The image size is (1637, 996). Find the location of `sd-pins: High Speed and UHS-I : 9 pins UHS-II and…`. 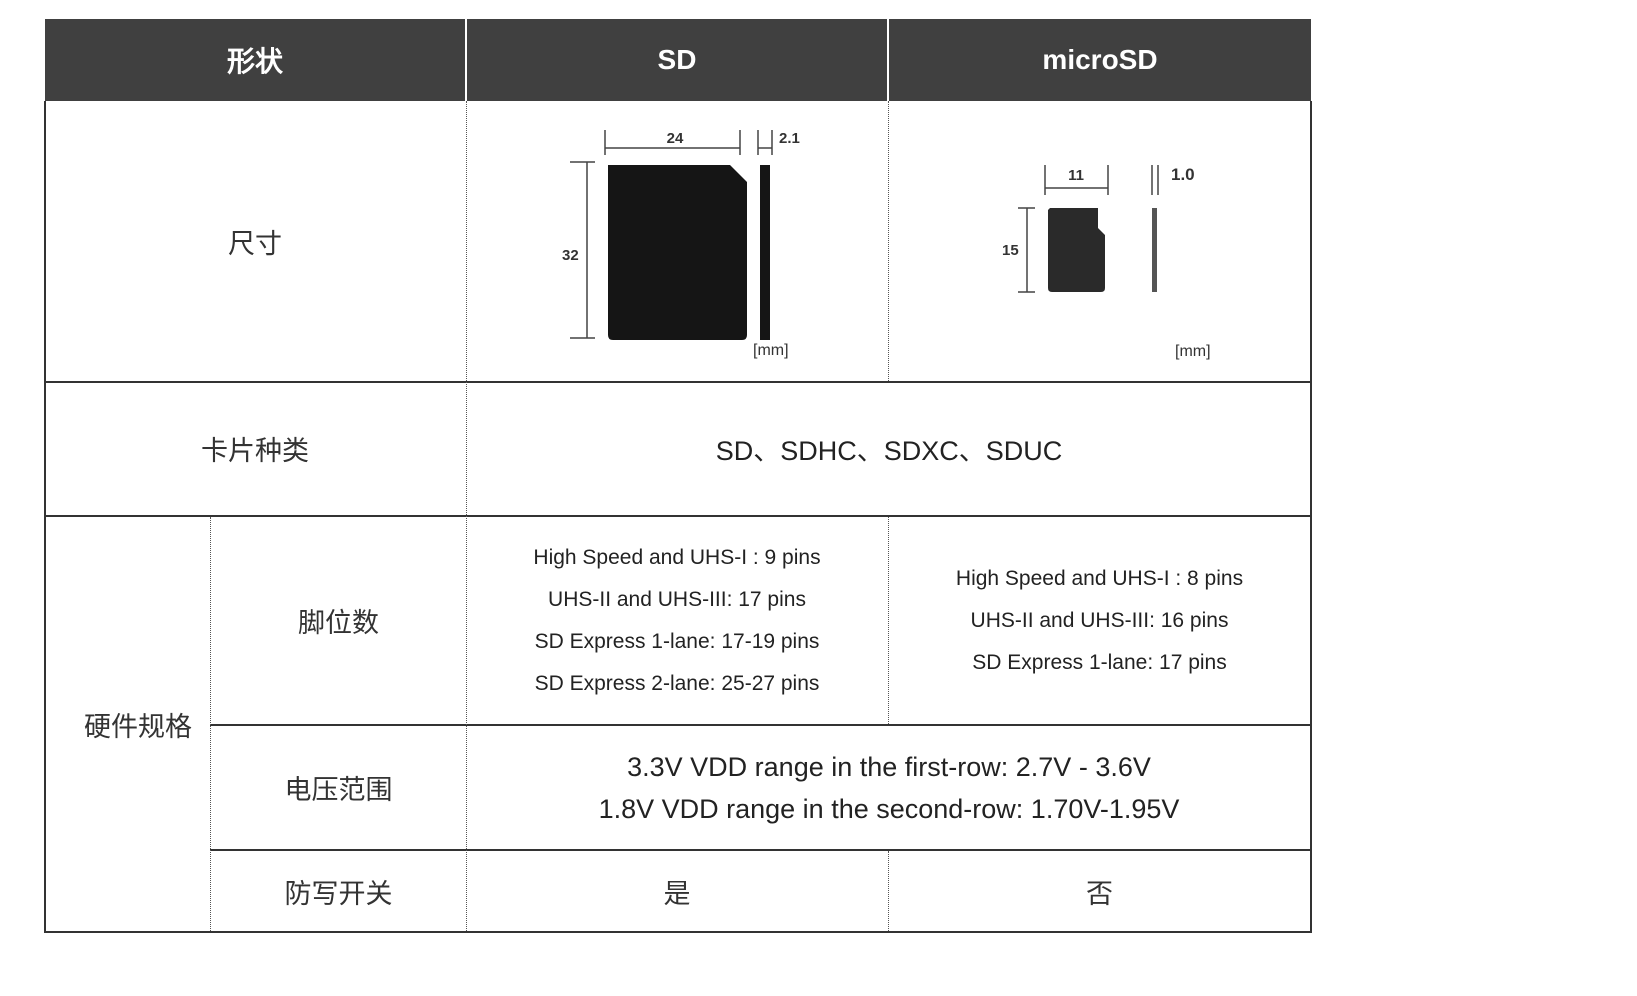

sd-pins: High Speed and UHS-I : 9 pins UHS-II and… is located at coordinates (677, 620).